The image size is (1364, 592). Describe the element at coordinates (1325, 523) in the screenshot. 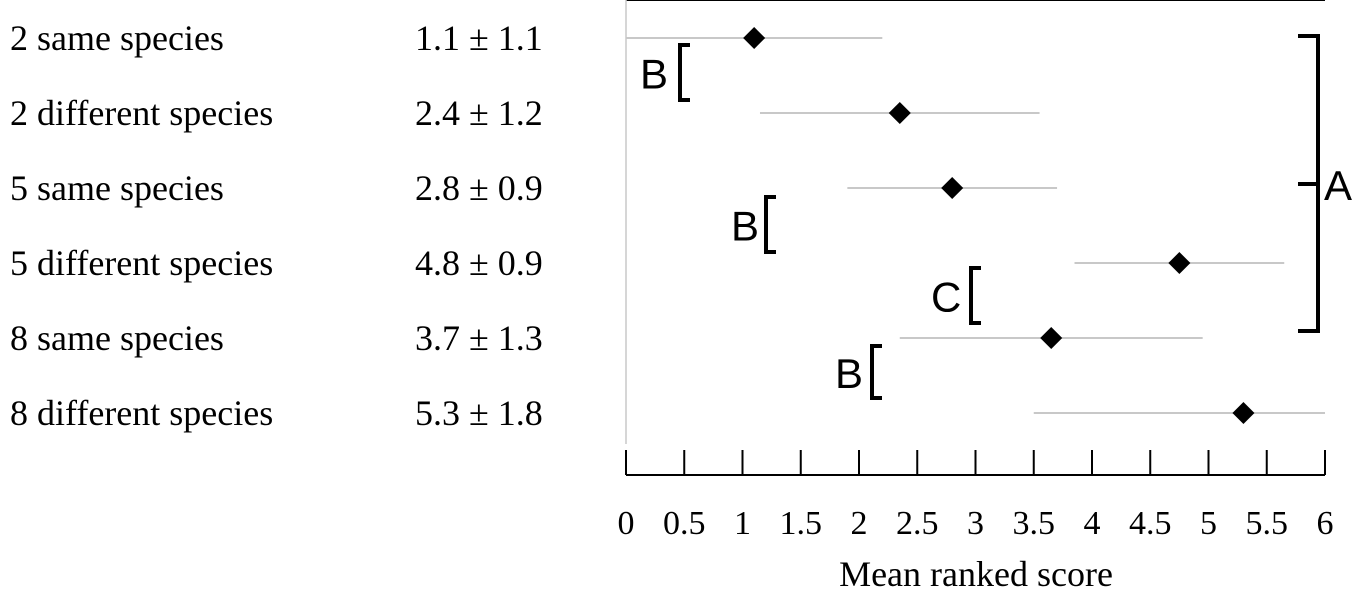

I see `x-tick-label: 6` at that location.